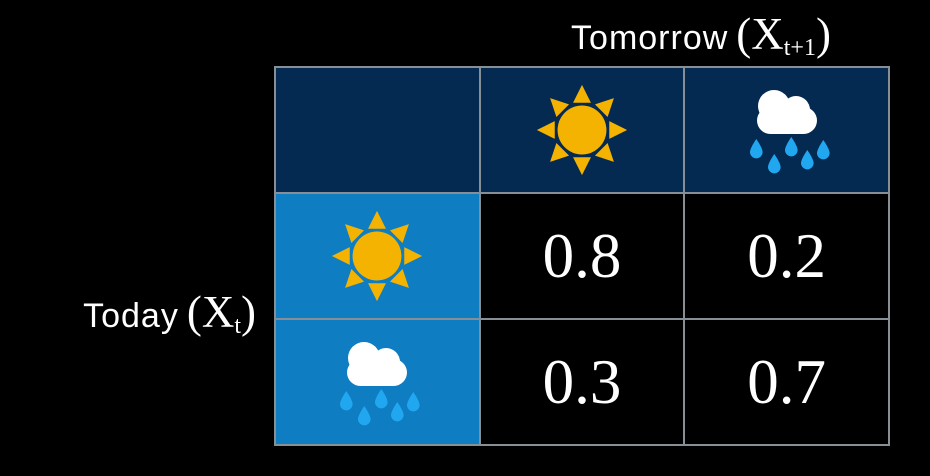 Image resolution: width=930 pixels, height=476 pixels. I want to click on corner-cell, so click(377, 130).